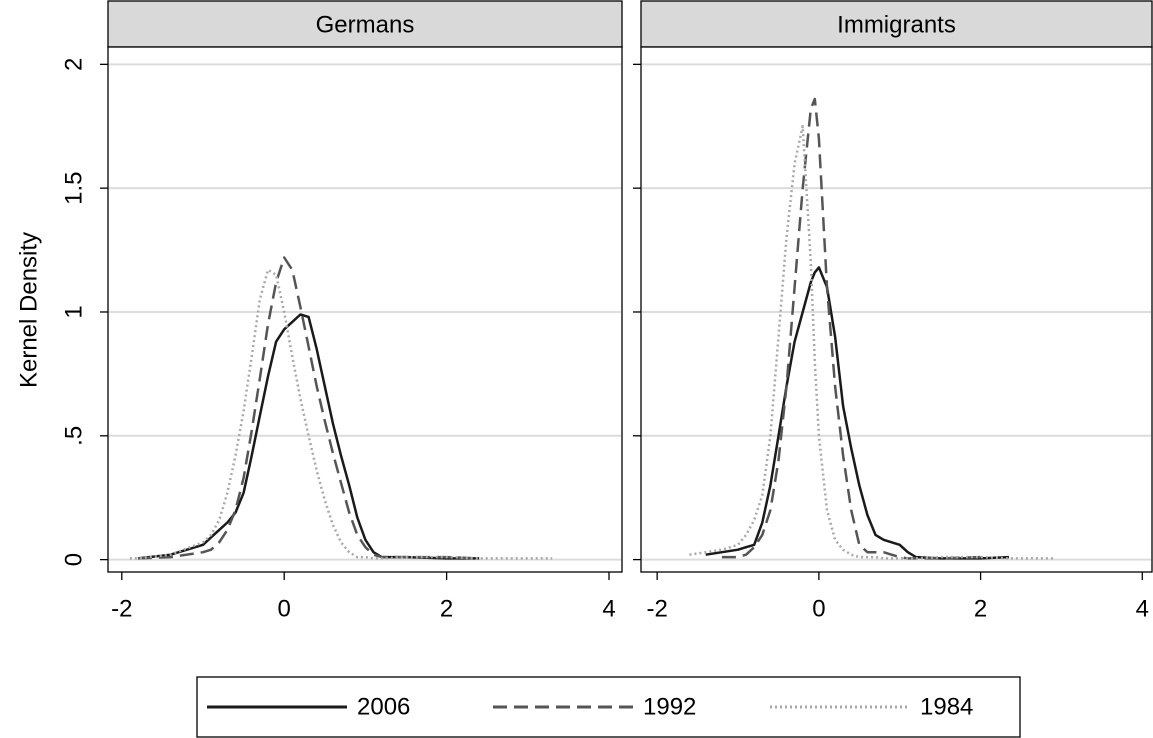  Describe the element at coordinates (73, 64) in the screenshot. I see `y-tick-label: 2` at that location.